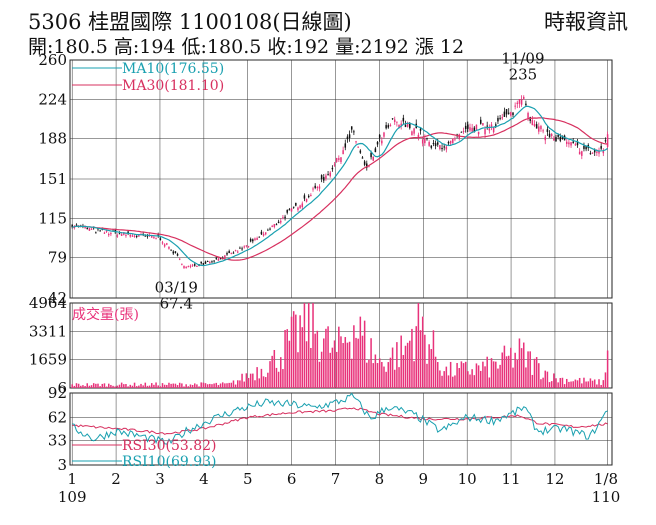 The width and height of the screenshot is (656, 525). What do you see at coordinates (225, 22) in the screenshot?
I see `date-code: 1100108` at bounding box center [225, 22].